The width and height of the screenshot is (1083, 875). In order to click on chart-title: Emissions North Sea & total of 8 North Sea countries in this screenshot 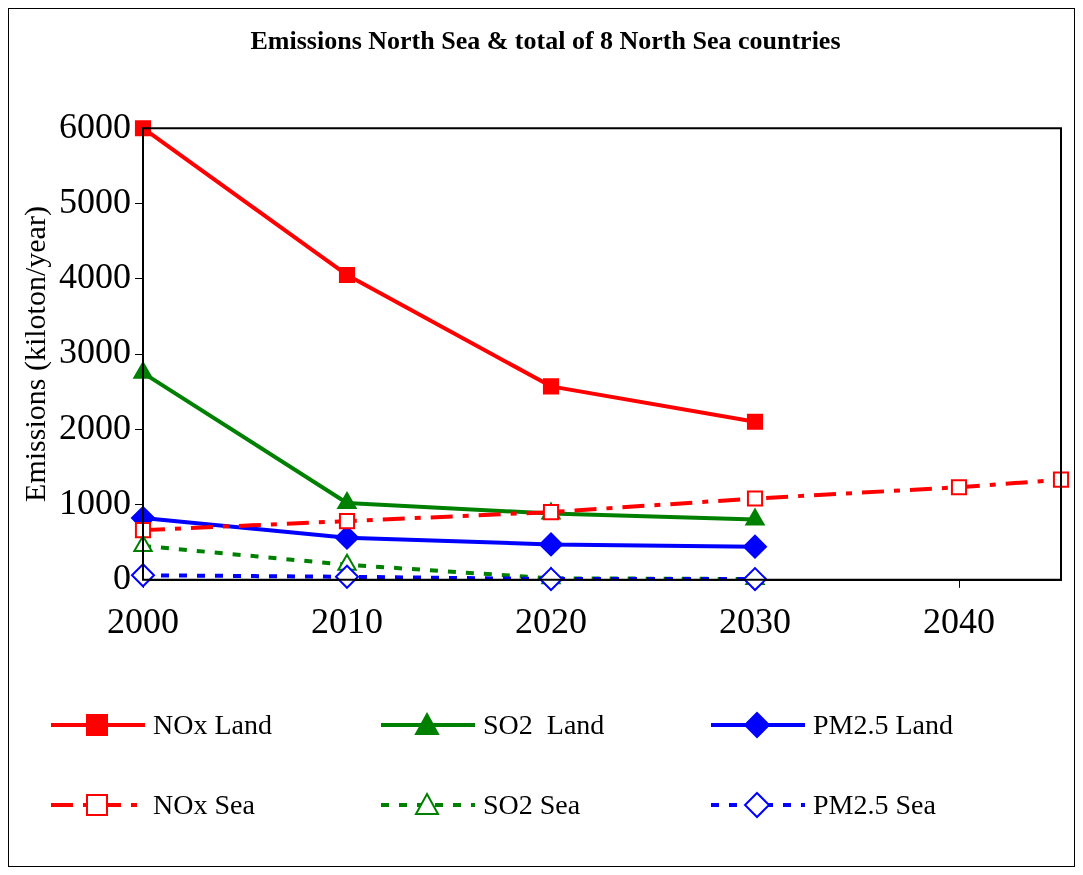, I will do `click(545, 41)`.